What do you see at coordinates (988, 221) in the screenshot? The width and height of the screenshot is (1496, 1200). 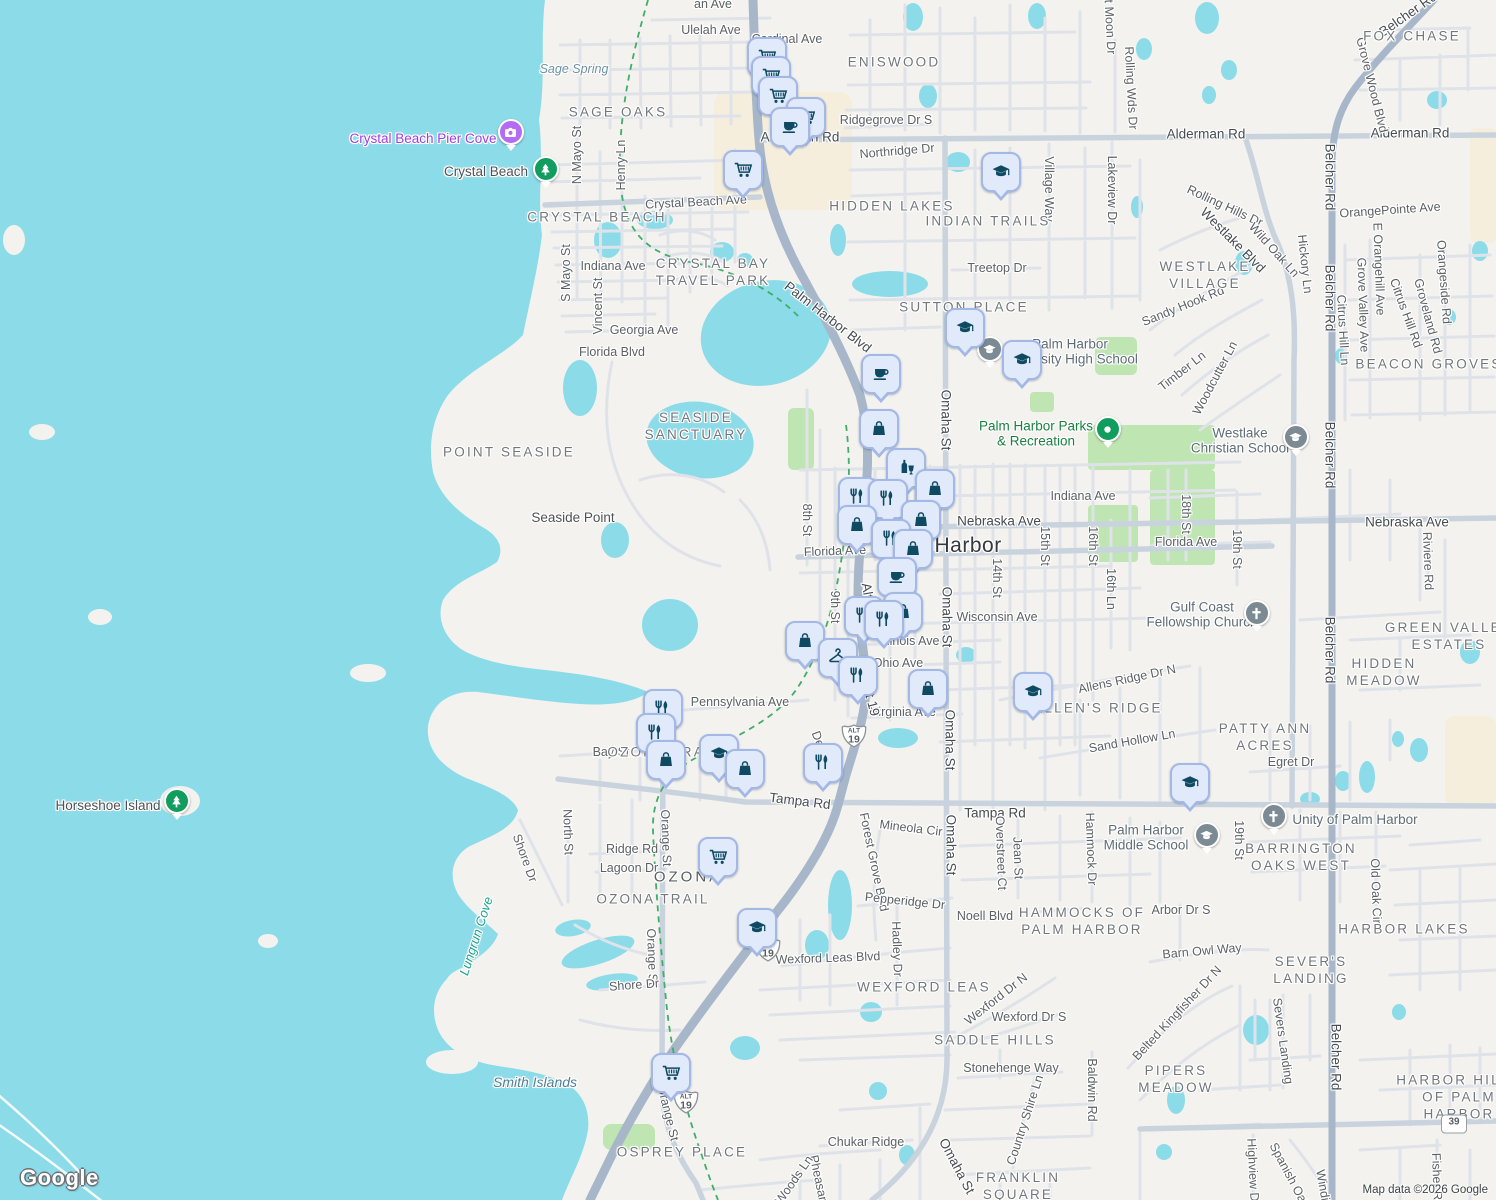 I see `area-label: INDIAN TRAILS` at bounding box center [988, 221].